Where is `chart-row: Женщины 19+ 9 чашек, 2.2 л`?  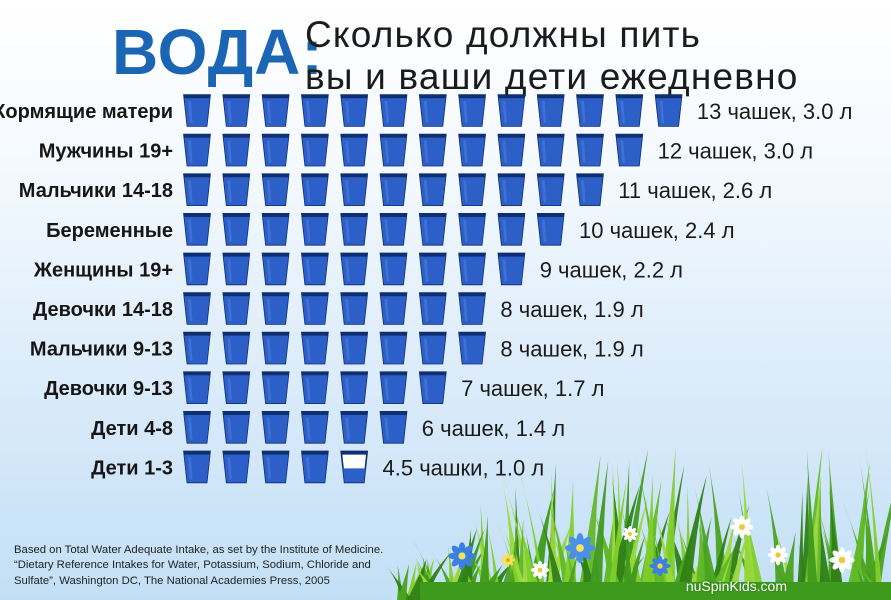 chart-row: Женщины 19+ 9 чашек, 2.2 л is located at coordinates (358, 269).